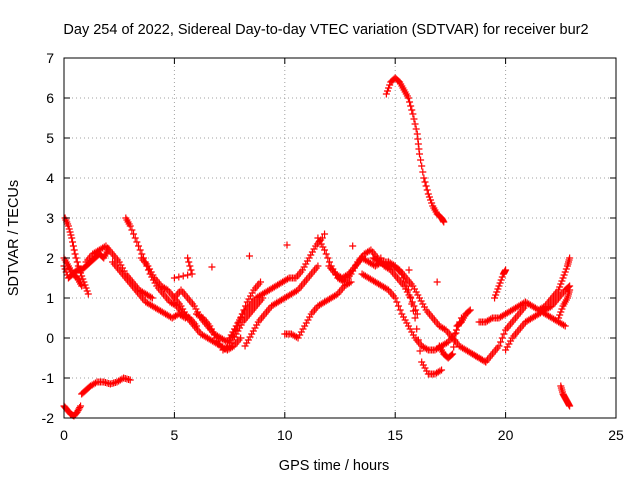  I want to click on y-tick-label: -2, so click(48, 418).